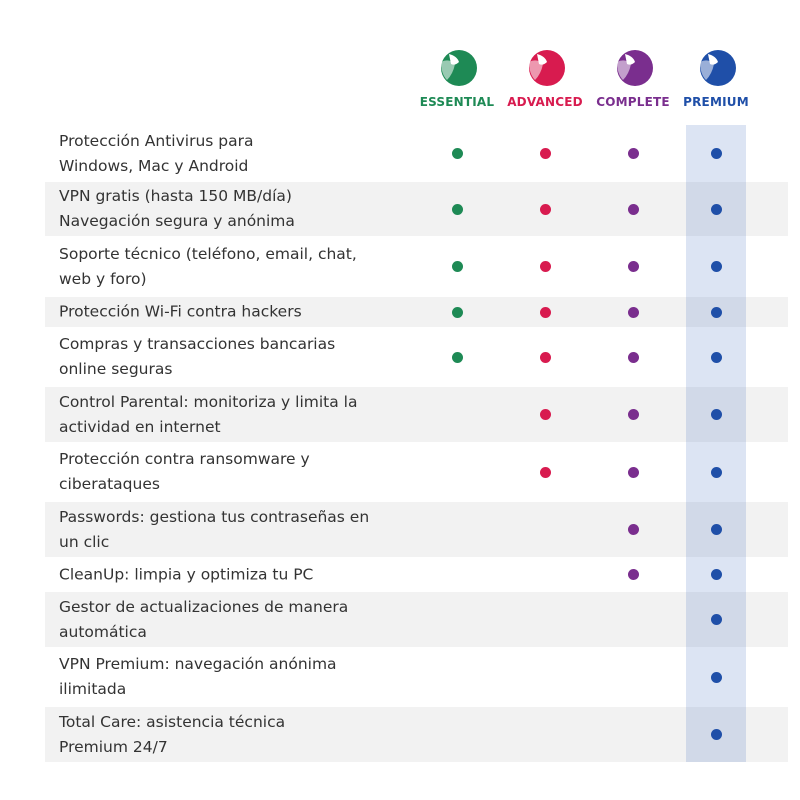 The image size is (800, 800). I want to click on plan-name: ADVANCED, so click(545, 102).